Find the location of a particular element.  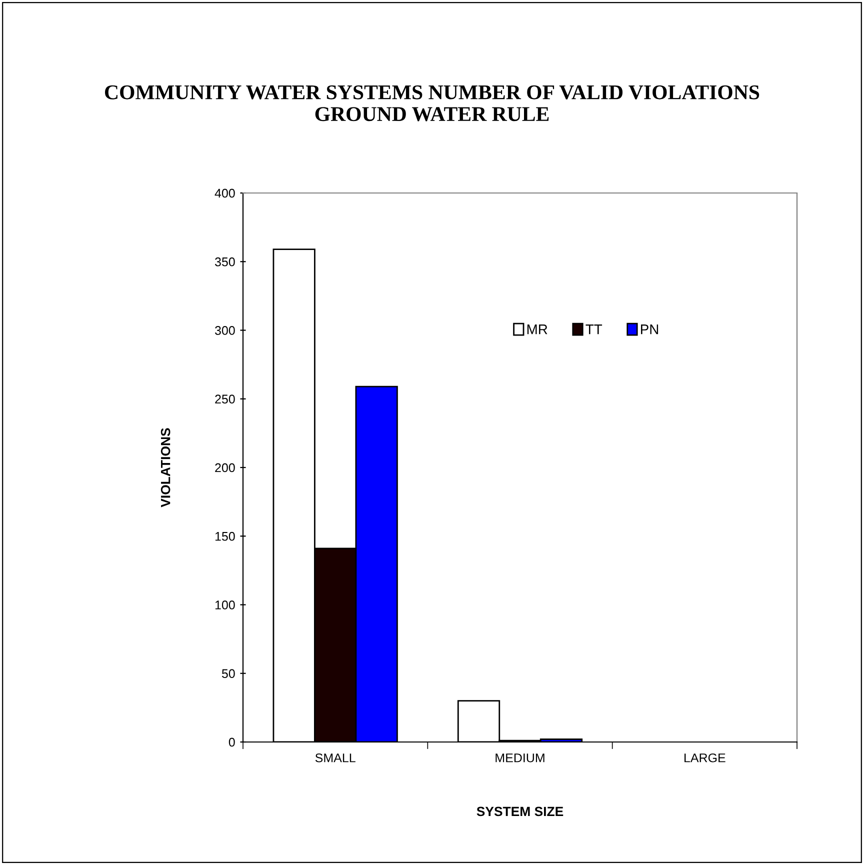

x-tick-label: SMALL is located at coordinates (335, 757).